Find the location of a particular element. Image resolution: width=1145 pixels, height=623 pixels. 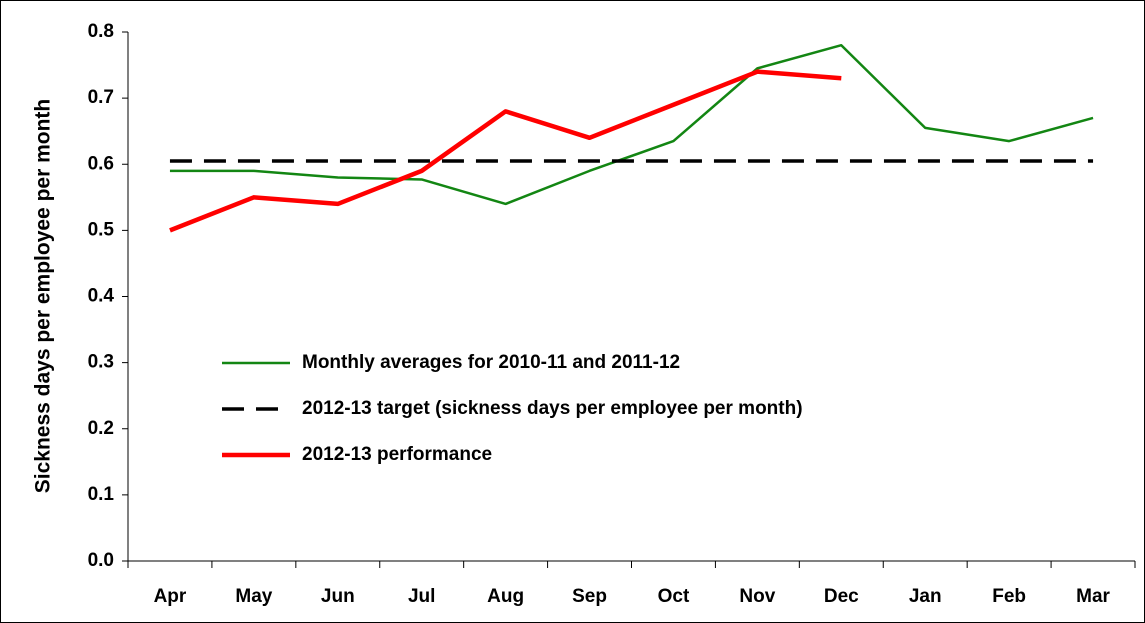

x-tick-label: Apr is located at coordinates (170, 596).